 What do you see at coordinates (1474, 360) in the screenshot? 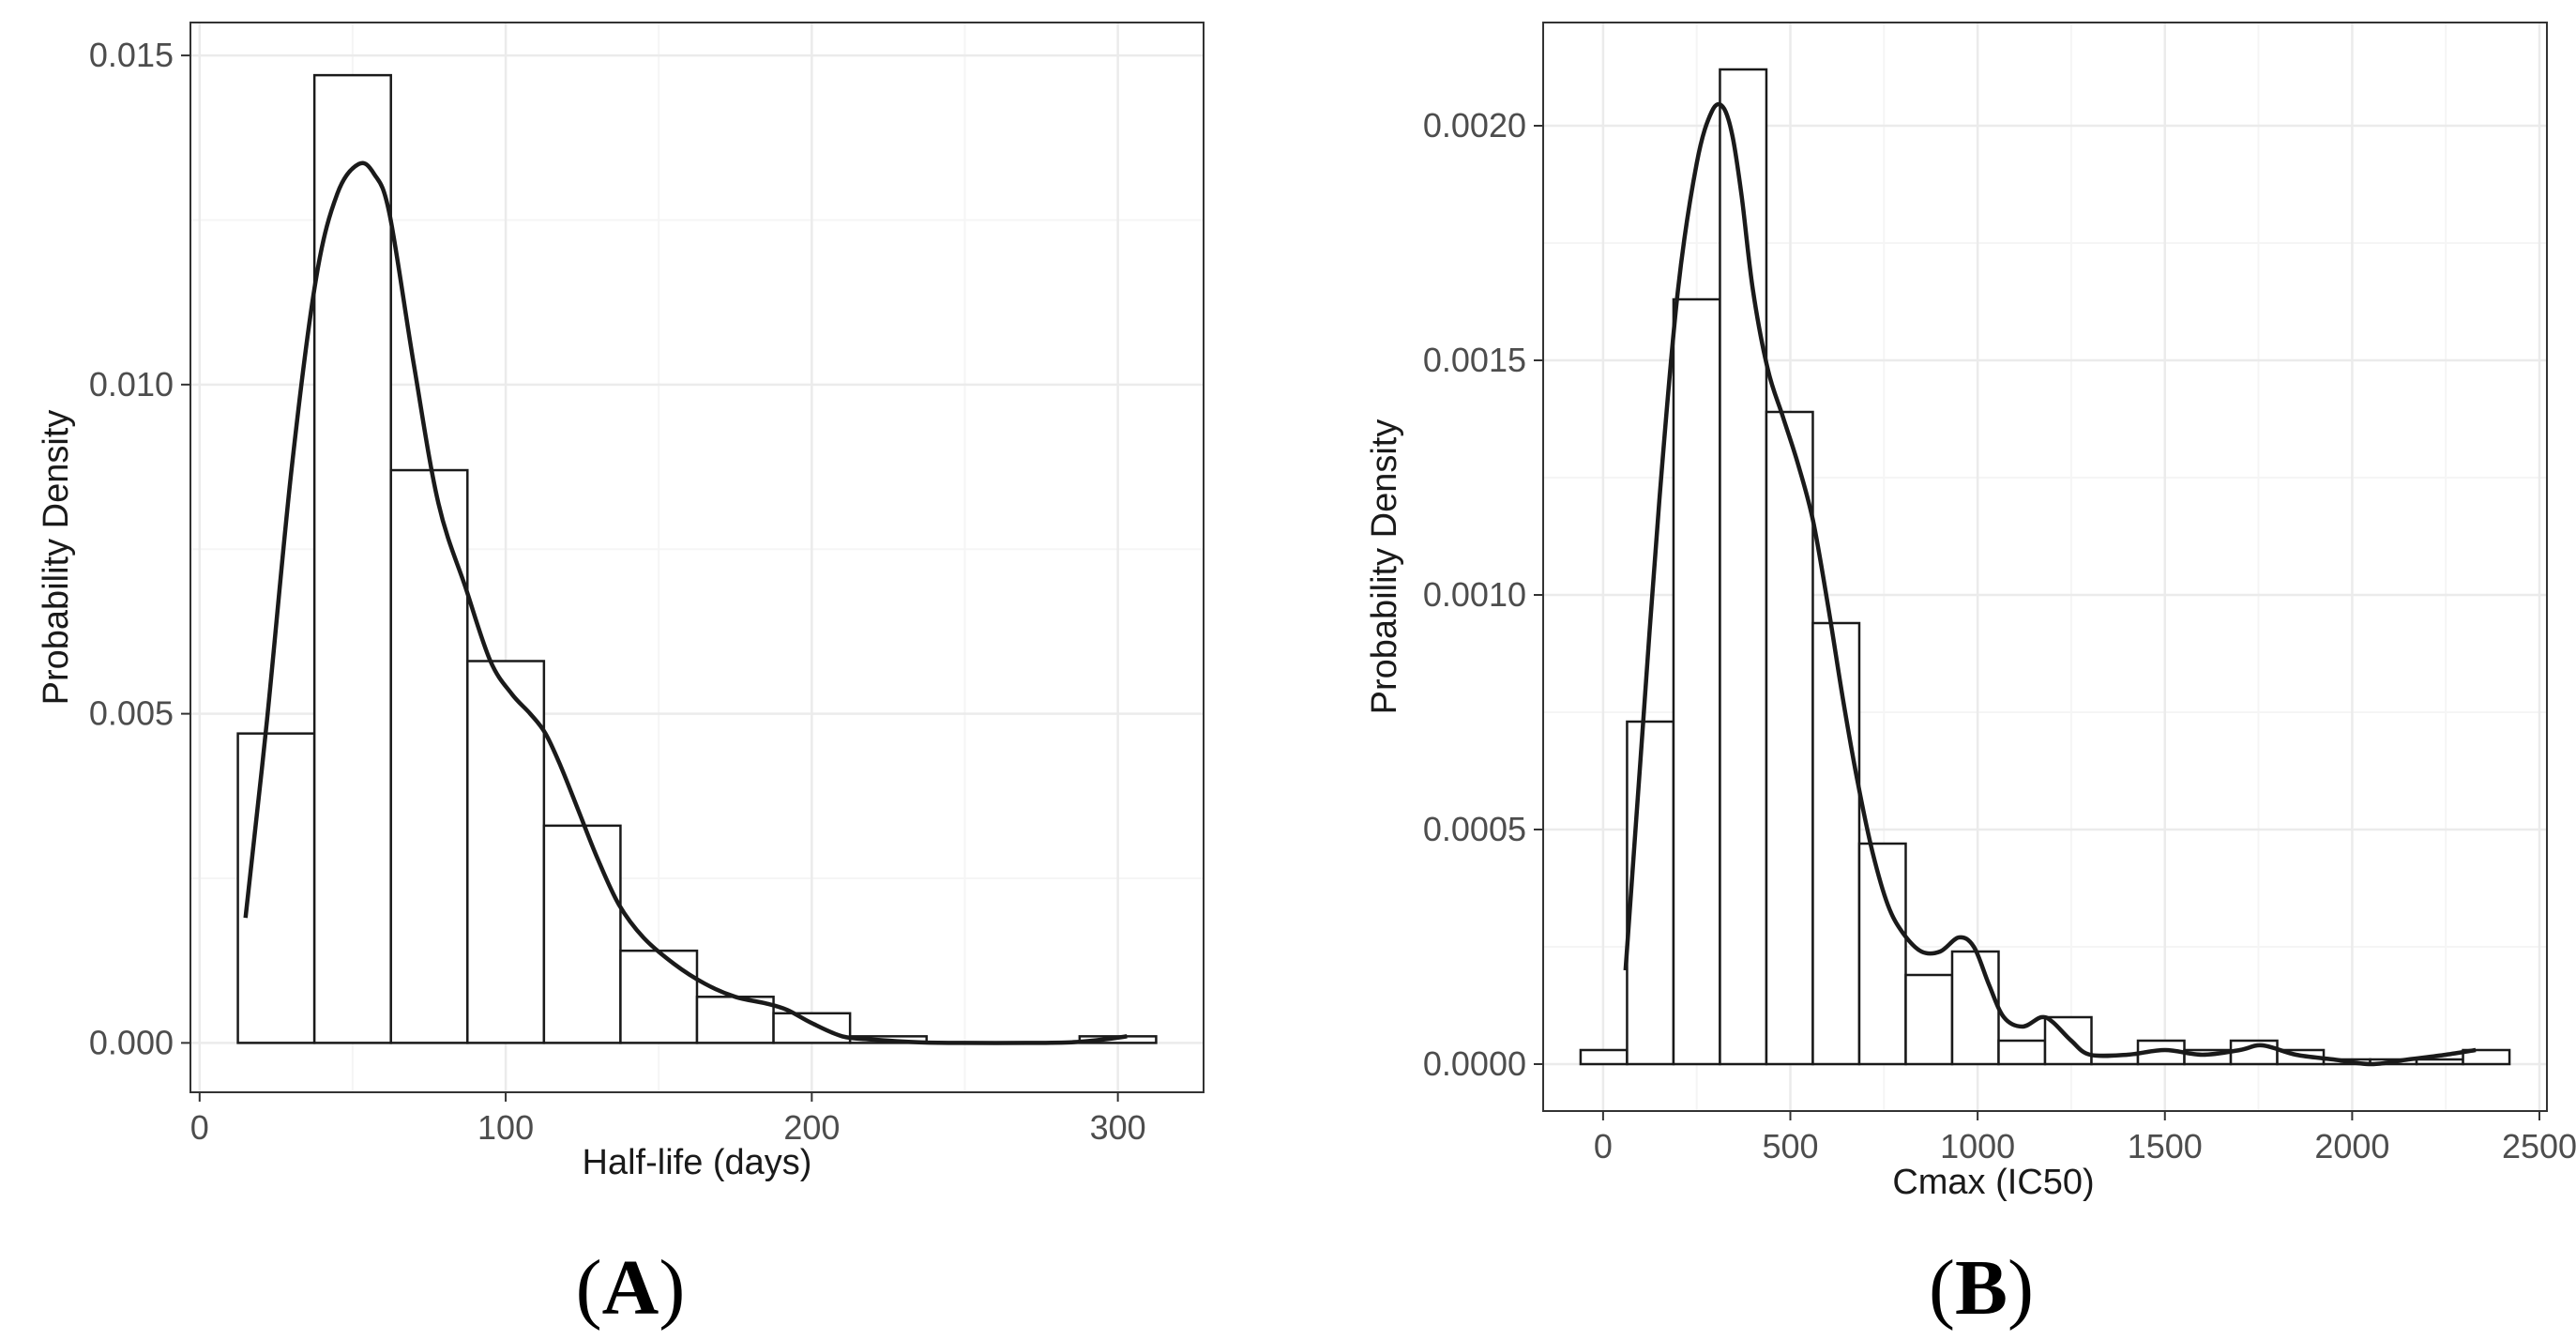
I see `chart-b-y-tick-label-3: 0.0015` at bounding box center [1474, 360].